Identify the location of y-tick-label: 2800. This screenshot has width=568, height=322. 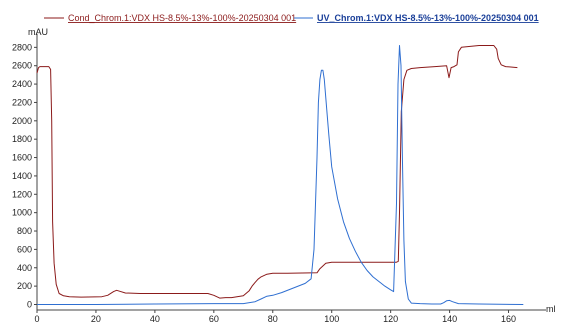
(22, 47).